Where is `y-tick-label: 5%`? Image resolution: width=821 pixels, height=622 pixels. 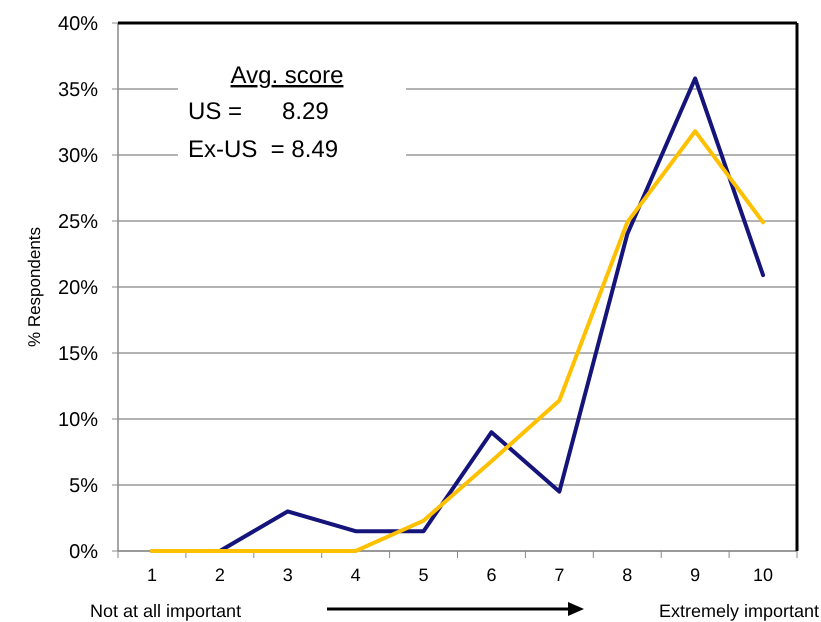 y-tick-label: 5% is located at coordinates (83, 486).